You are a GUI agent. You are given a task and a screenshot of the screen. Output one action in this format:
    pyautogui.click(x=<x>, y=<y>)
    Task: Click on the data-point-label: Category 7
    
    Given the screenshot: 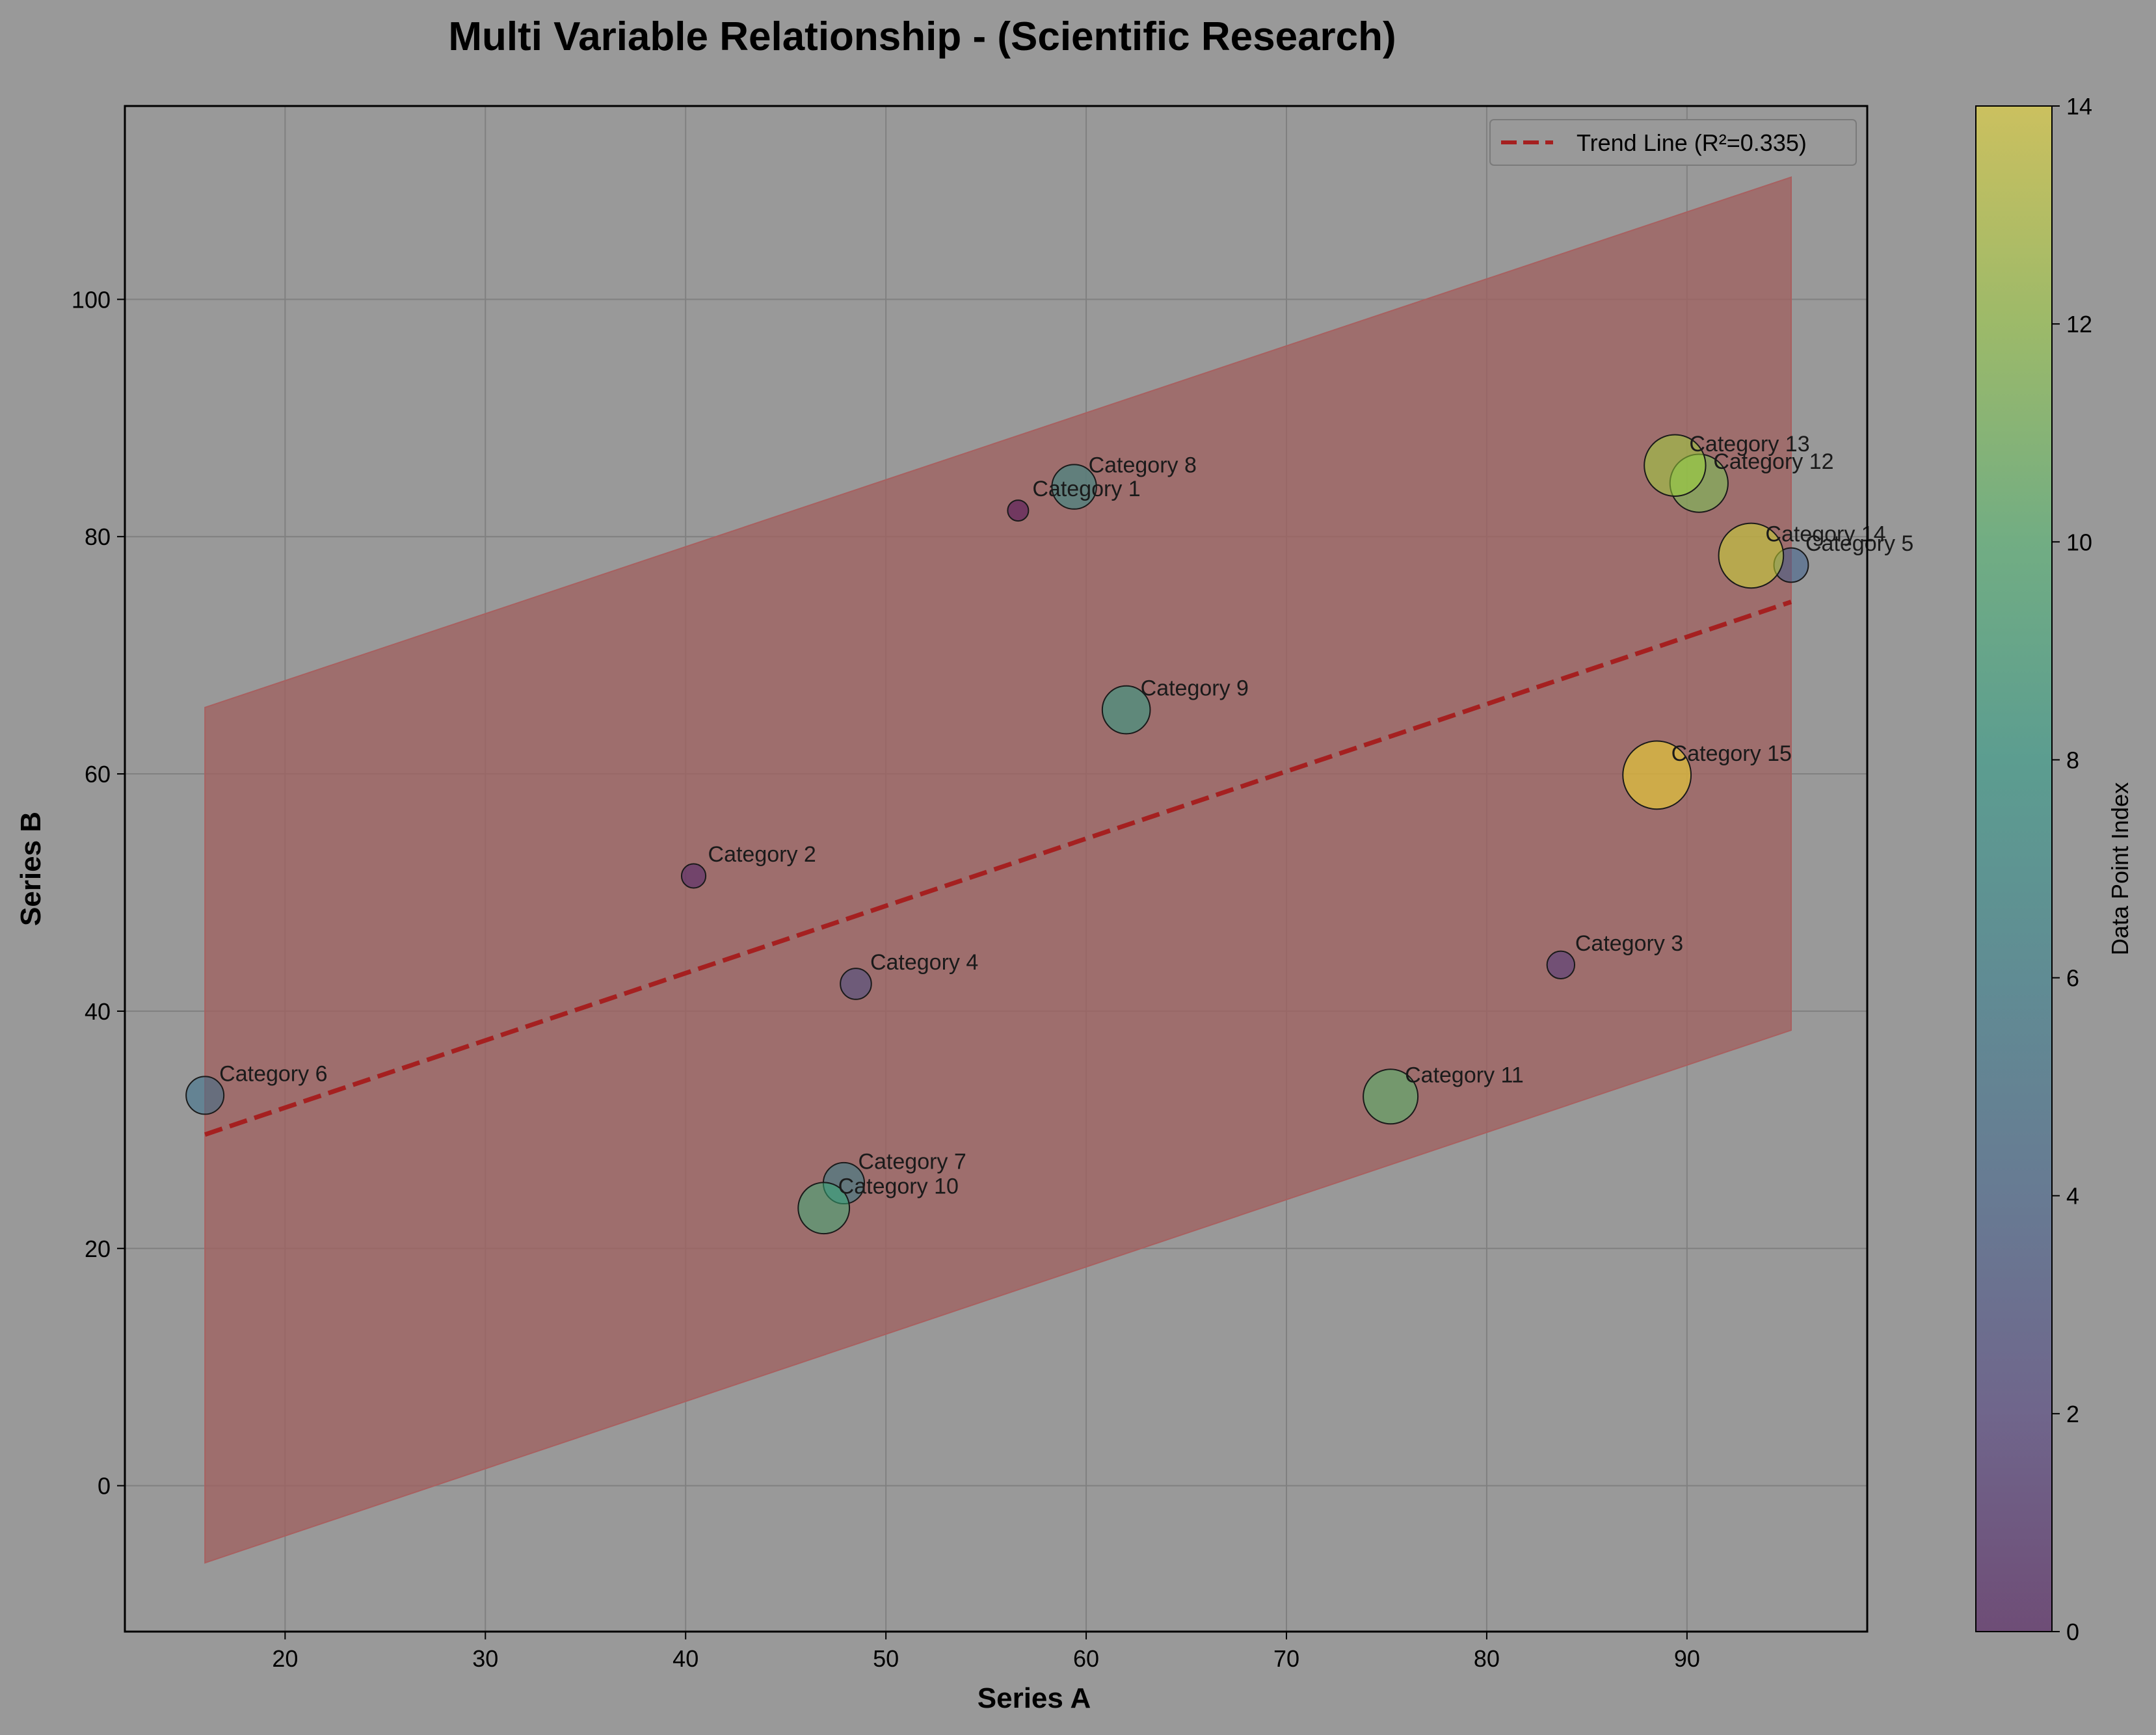 What is the action you would take?
    pyautogui.click(x=912, y=1161)
    